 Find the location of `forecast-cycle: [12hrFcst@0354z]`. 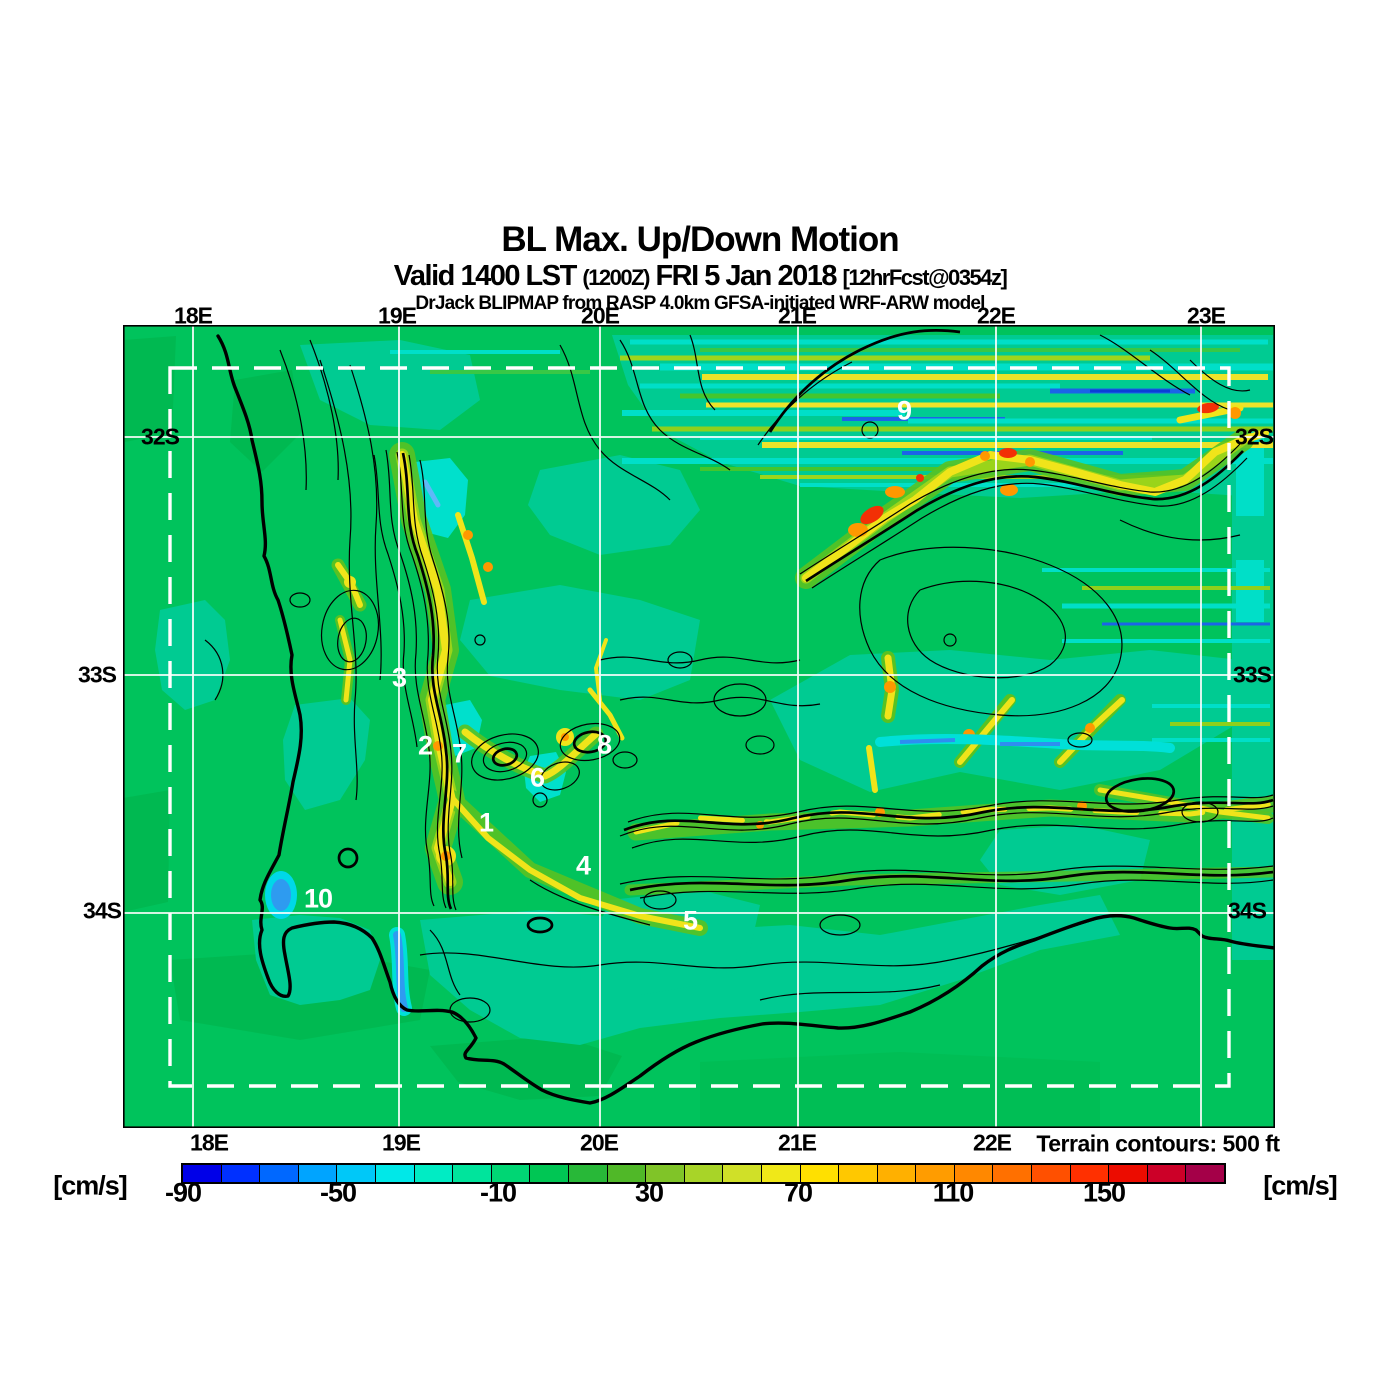

forecast-cycle: [12hrFcst@0354z] is located at coordinates (925, 277).